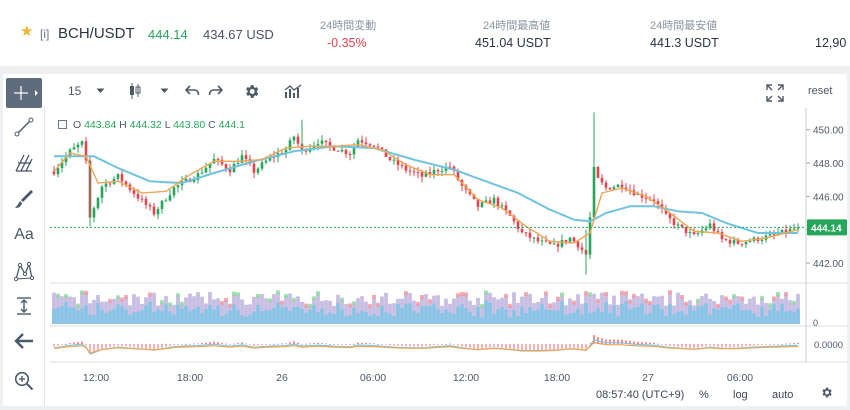  What do you see at coordinates (783, 395) in the screenshot?
I see `auto-scale-toggle: auto` at bounding box center [783, 395].